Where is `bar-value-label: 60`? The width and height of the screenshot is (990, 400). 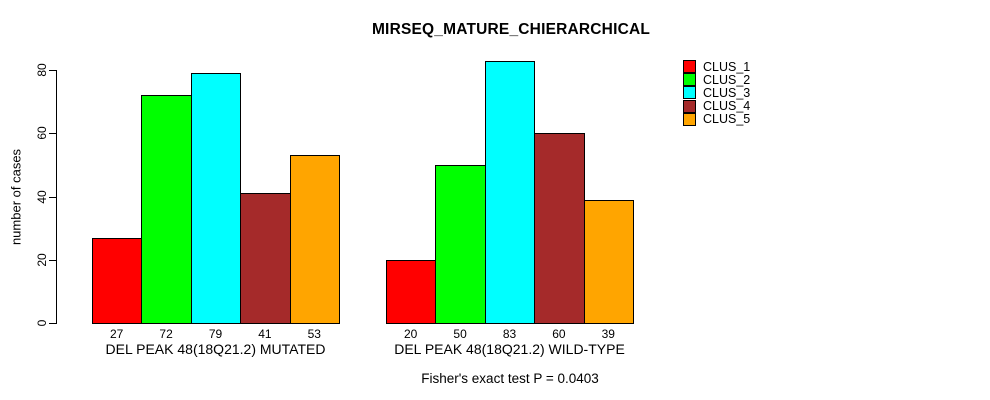
bar-value-label: 60 is located at coordinates (559, 334).